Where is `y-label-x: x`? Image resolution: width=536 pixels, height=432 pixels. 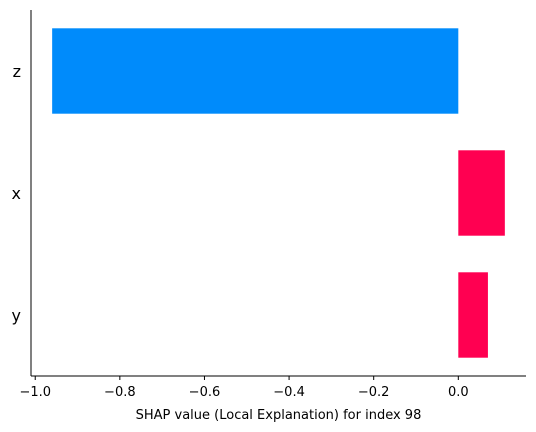 y-label-x: x is located at coordinates (16, 193).